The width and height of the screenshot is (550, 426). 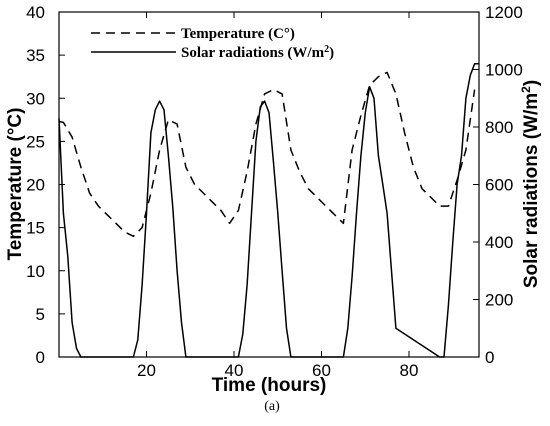 What do you see at coordinates (331, 53) in the screenshot?
I see `legend-solar-label-close: )` at bounding box center [331, 53].